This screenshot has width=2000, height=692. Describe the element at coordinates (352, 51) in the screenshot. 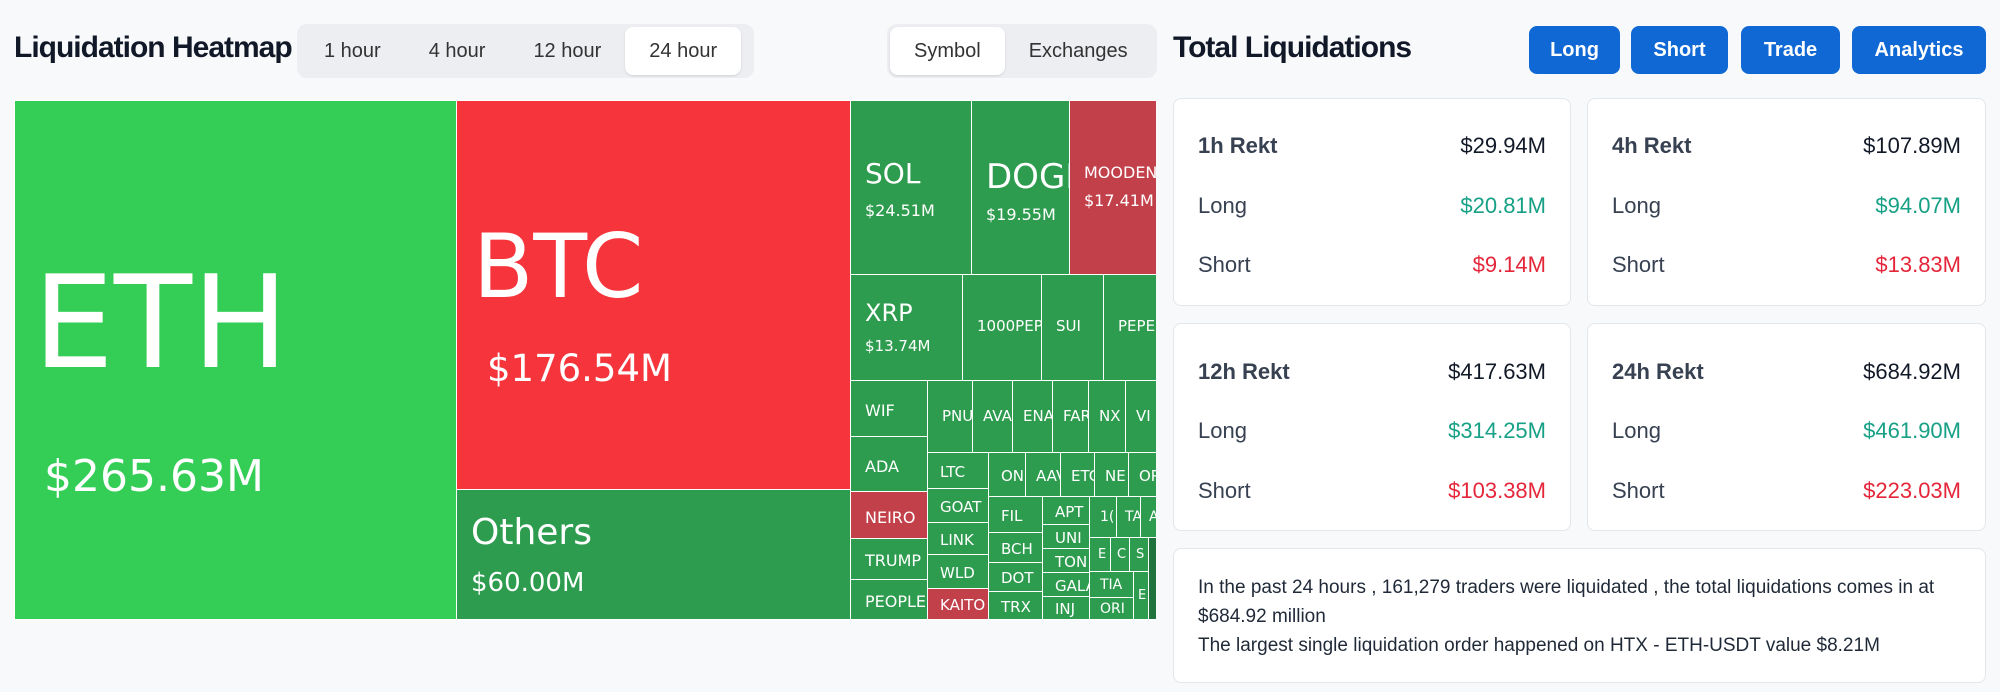

I see `tab-1-hour: 1 hour` at that location.